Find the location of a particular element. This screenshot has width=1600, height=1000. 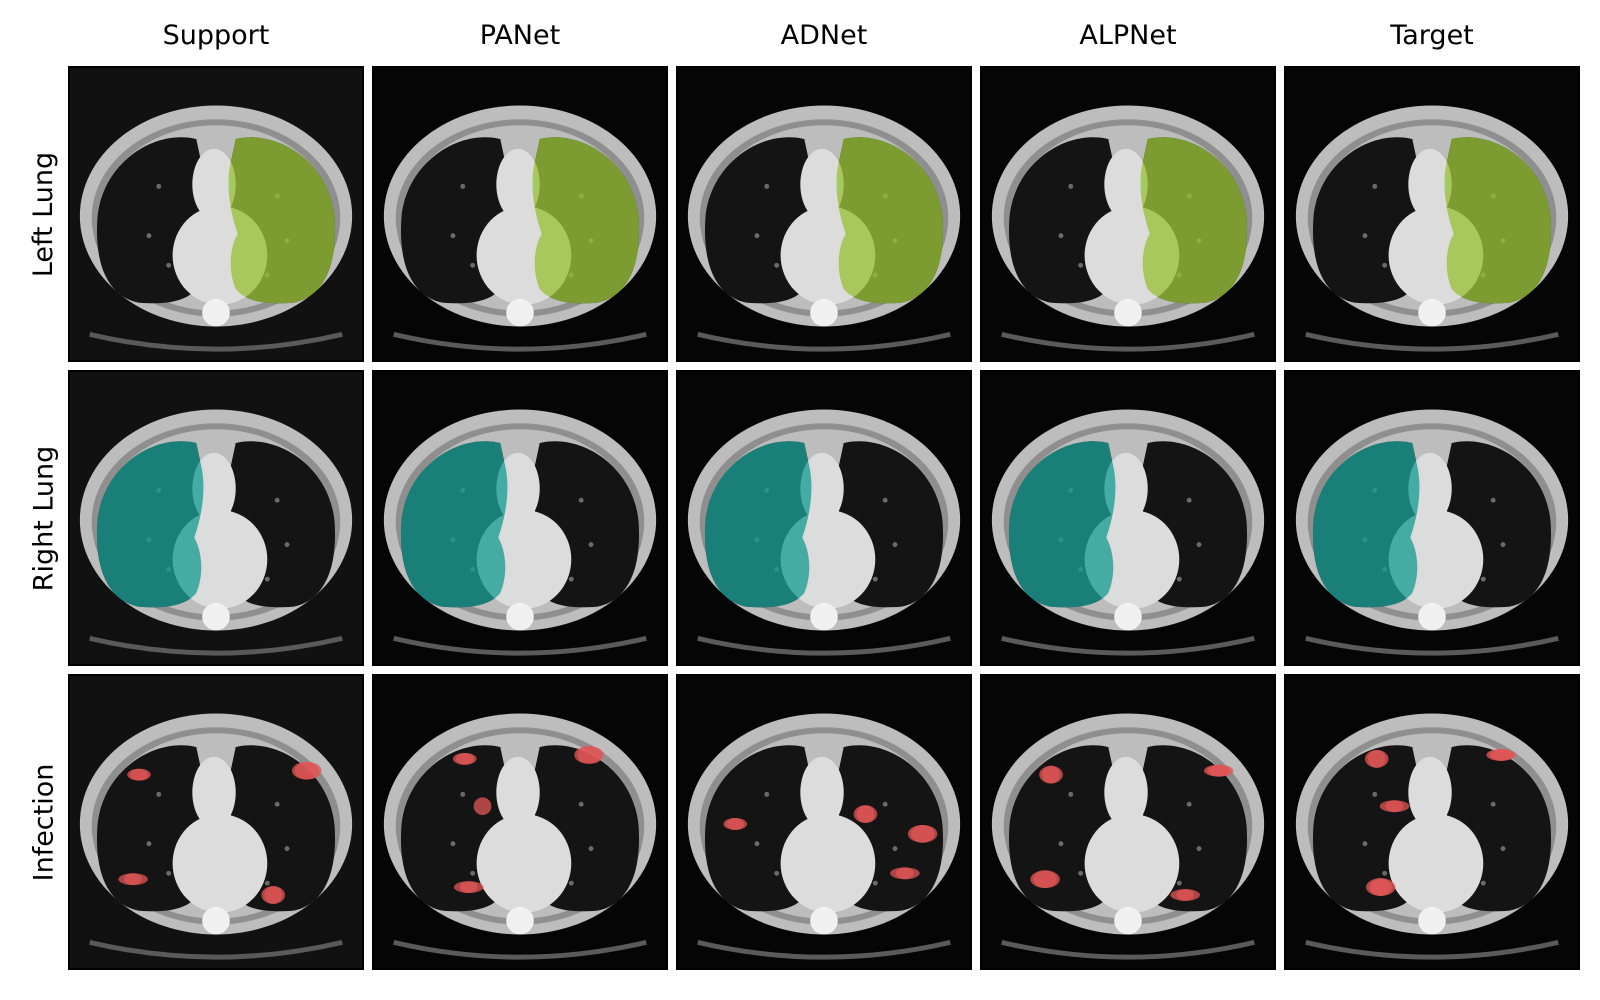

ct-panel-right-lung-panet is located at coordinates (520, 518).